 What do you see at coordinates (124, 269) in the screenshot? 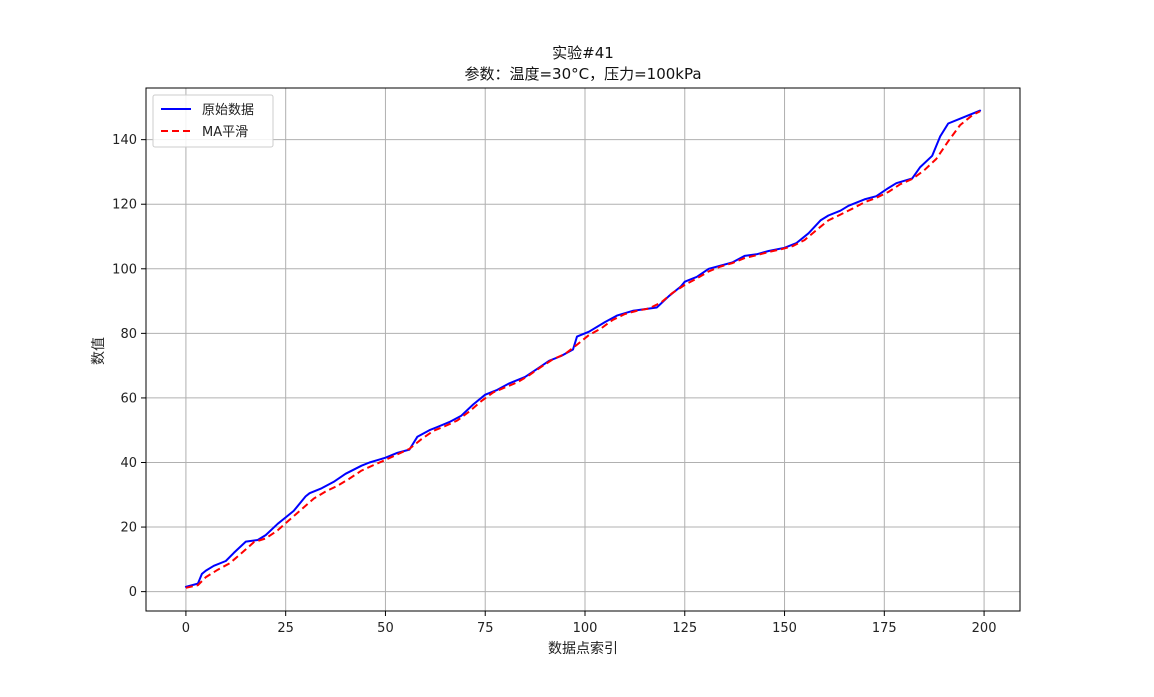
I see `y-tick-label: 100` at bounding box center [124, 269].